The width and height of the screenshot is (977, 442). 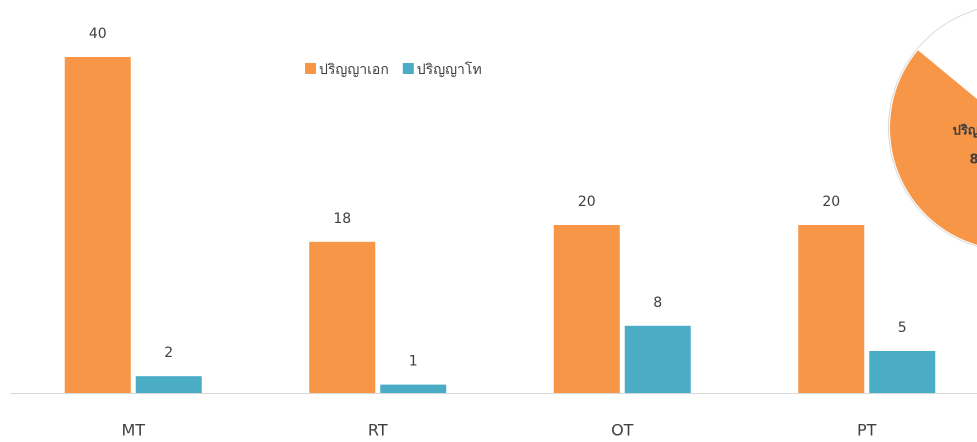 What do you see at coordinates (973, 160) in the screenshot?
I see `pie-value-label: 86%` at bounding box center [973, 160].